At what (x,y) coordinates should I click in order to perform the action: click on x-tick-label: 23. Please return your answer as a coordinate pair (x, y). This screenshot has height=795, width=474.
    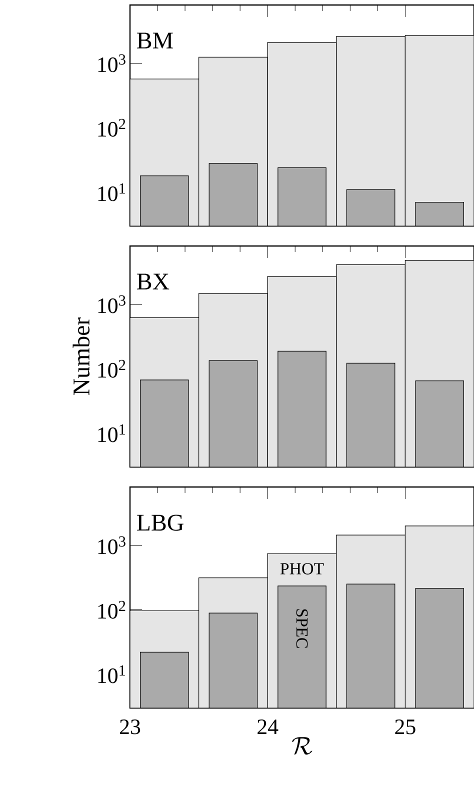
    Looking at the image, I should click on (130, 727).